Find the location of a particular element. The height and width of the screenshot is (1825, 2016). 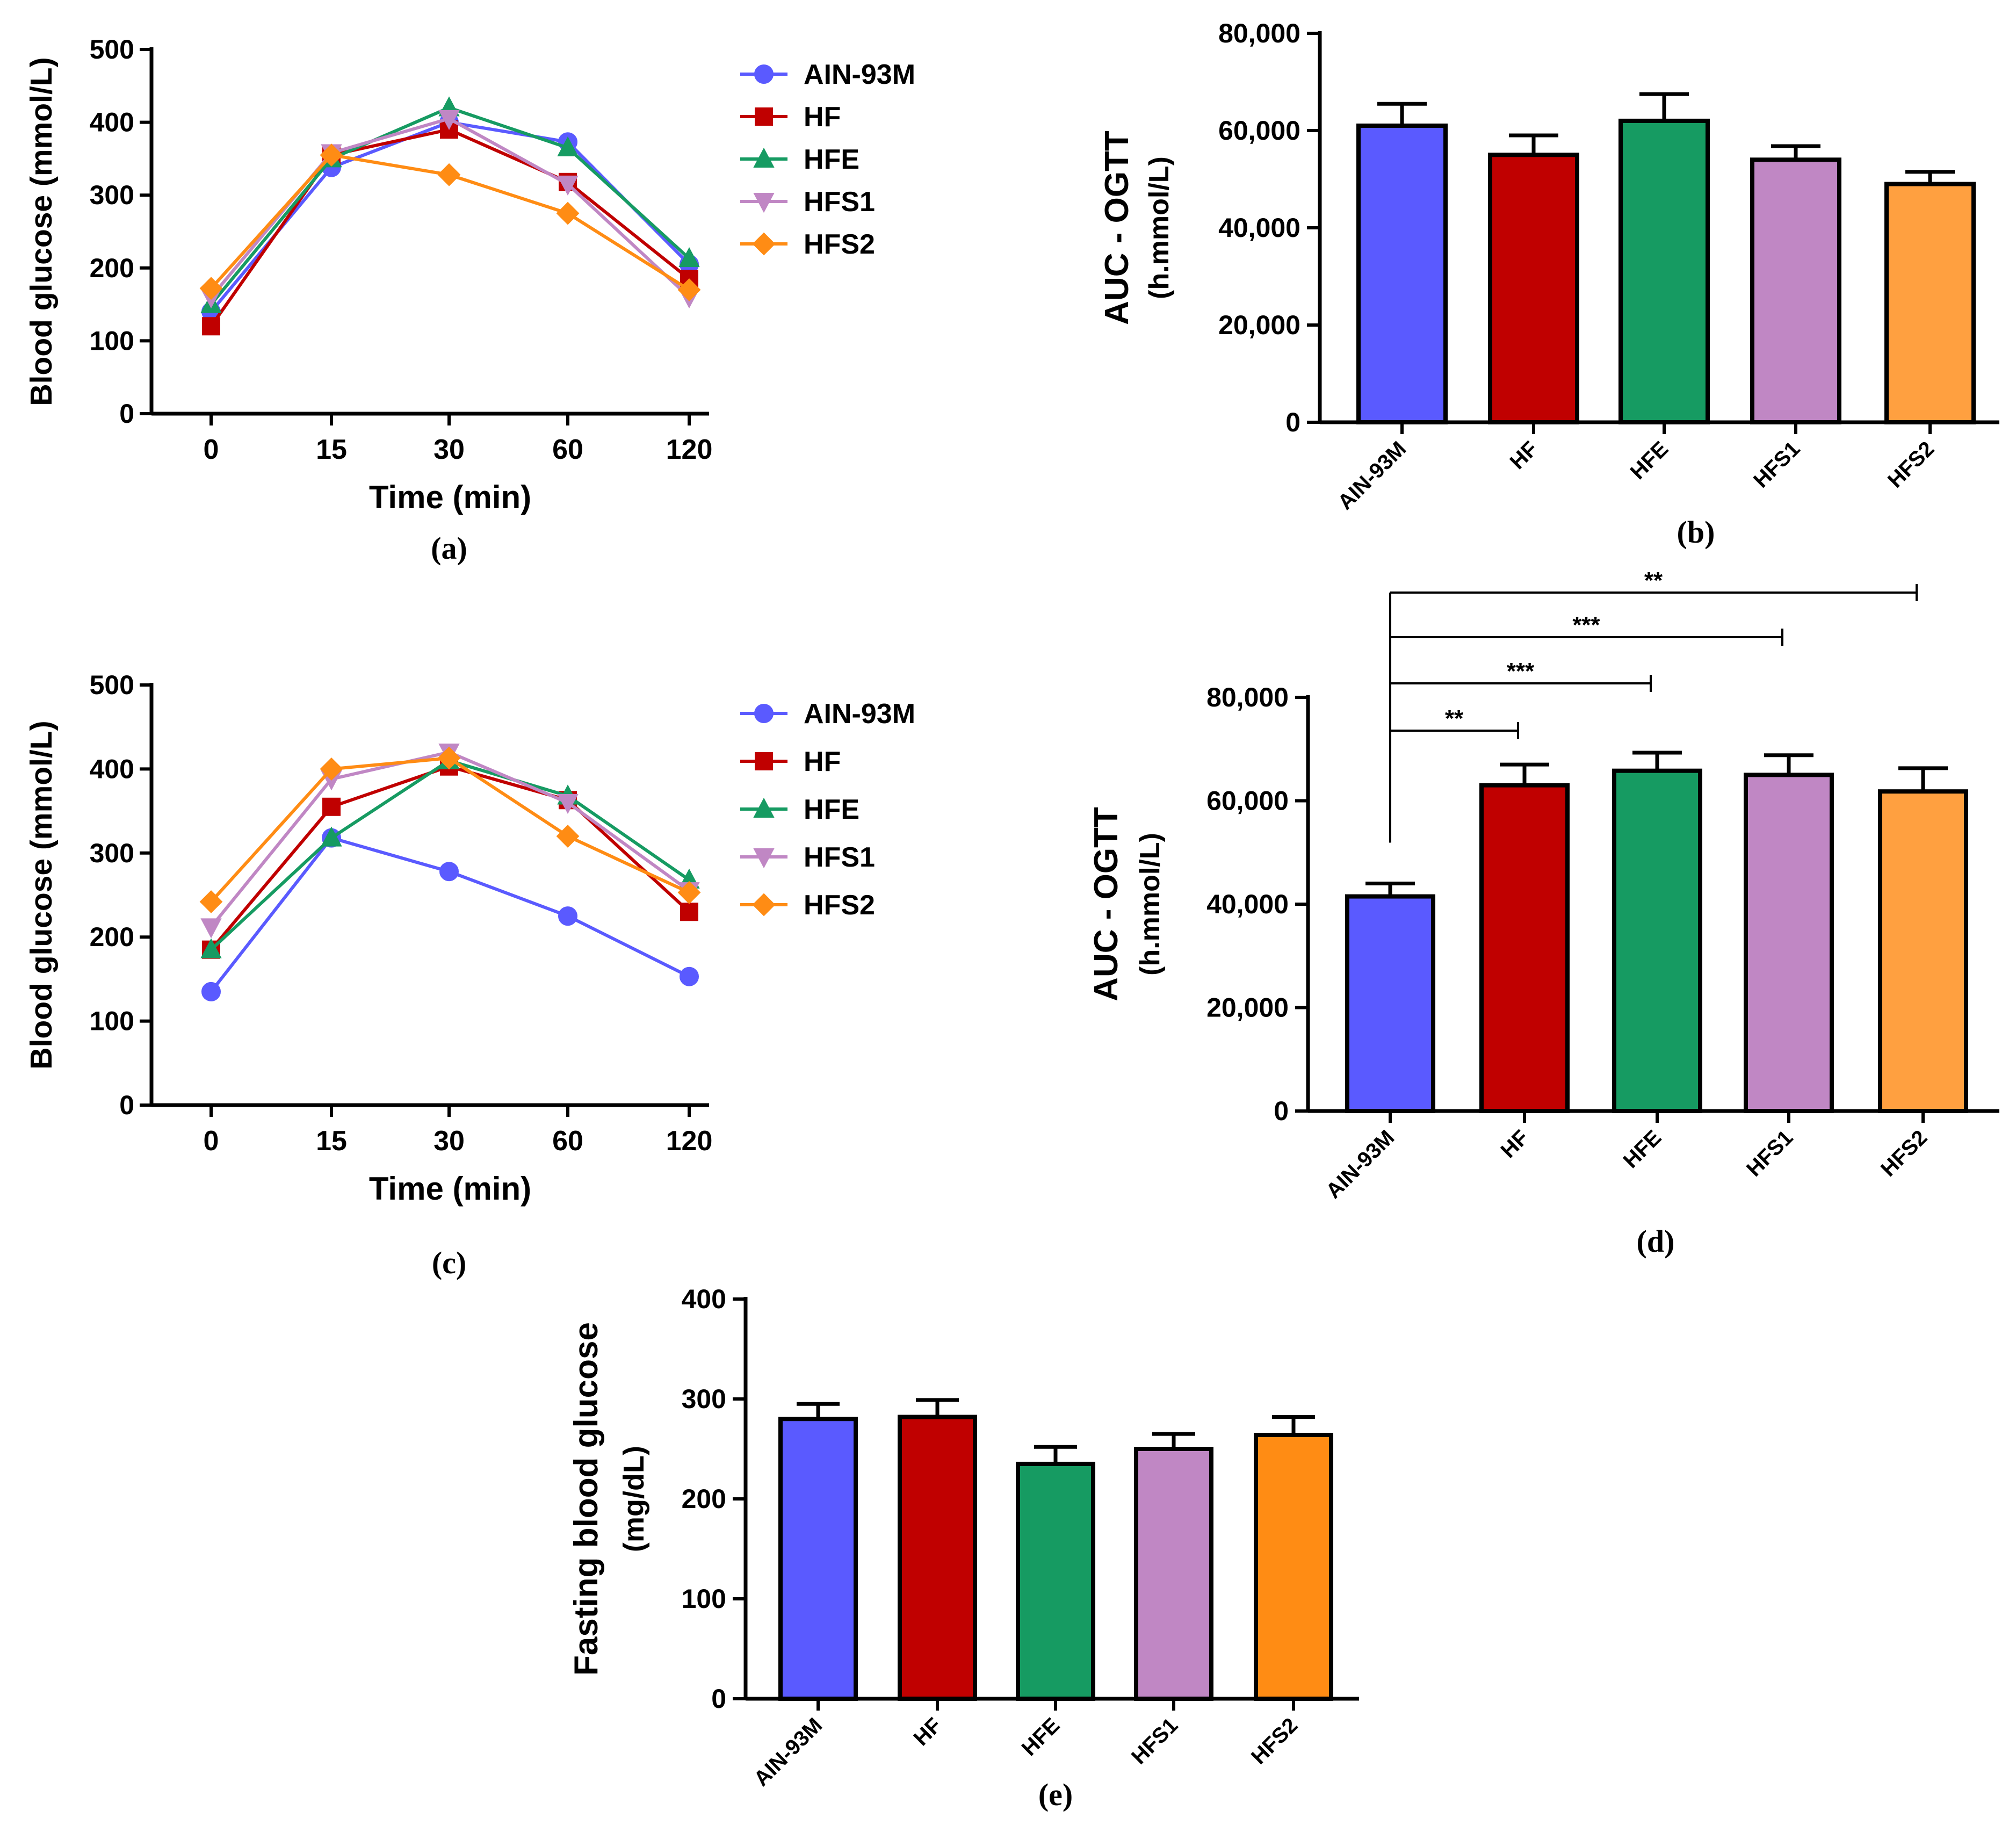

bar-hfs2 is located at coordinates (1923, 951).